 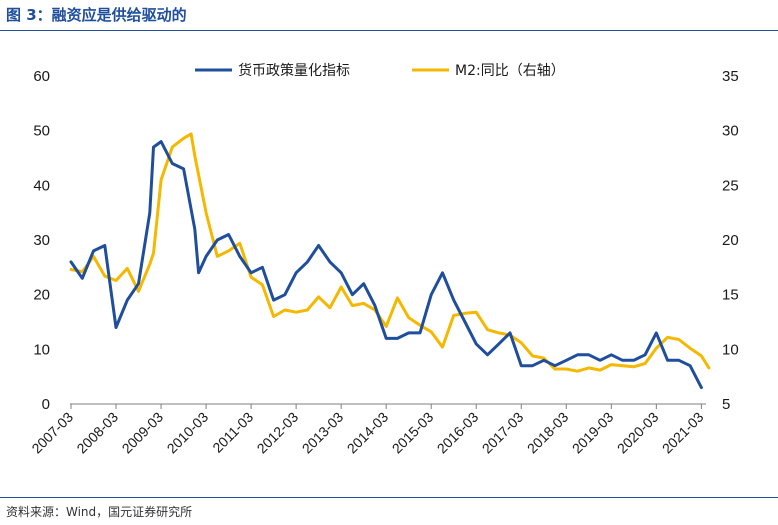 I want to click on x-tick-label: 2019-03, so click(x=593, y=433).